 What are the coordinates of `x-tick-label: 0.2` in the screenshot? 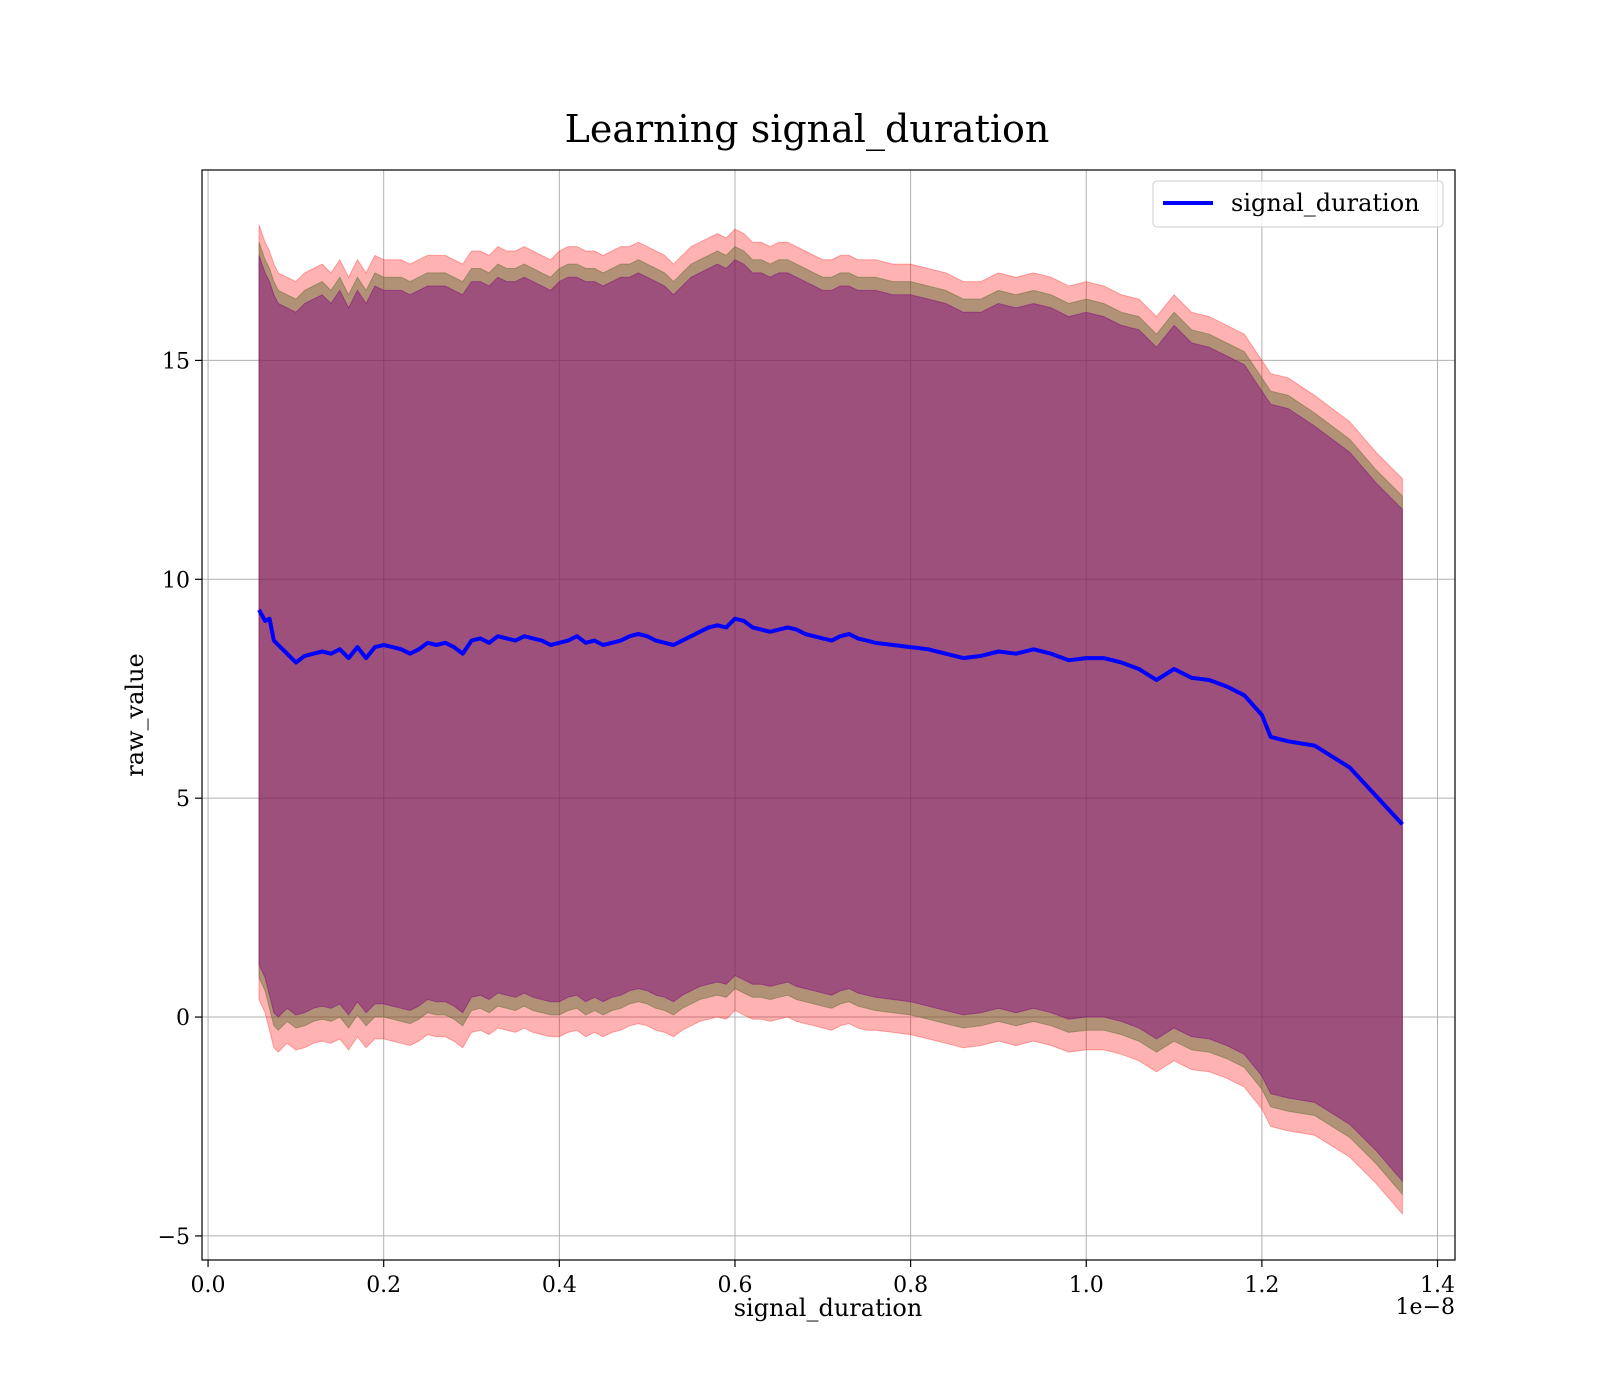 It's located at (383, 1285).